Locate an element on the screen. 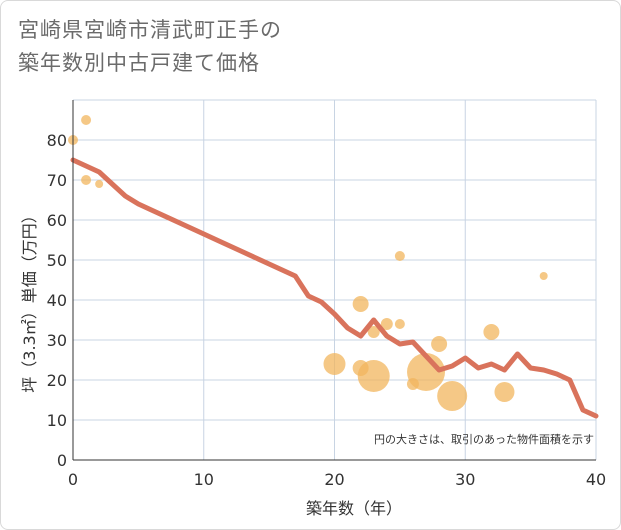 The height and width of the screenshot is (530, 621). size-note: 円の大きさは、取引のあった物件面積を示す is located at coordinates (484, 439).